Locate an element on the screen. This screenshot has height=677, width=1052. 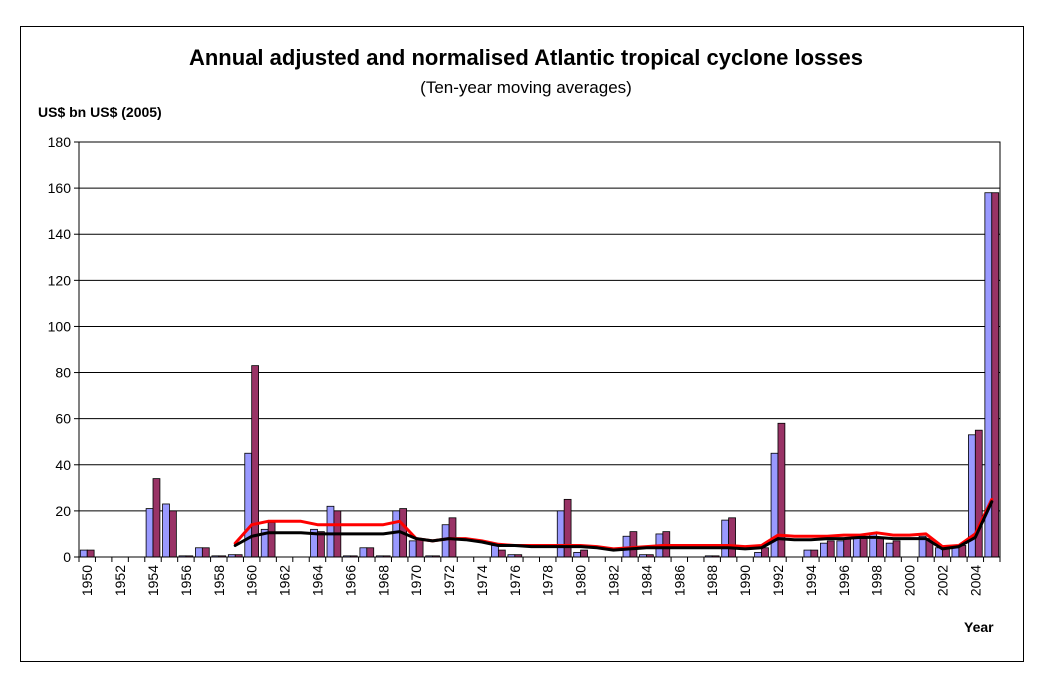
x-tick-label: 1952 is located at coordinates (120, 580).